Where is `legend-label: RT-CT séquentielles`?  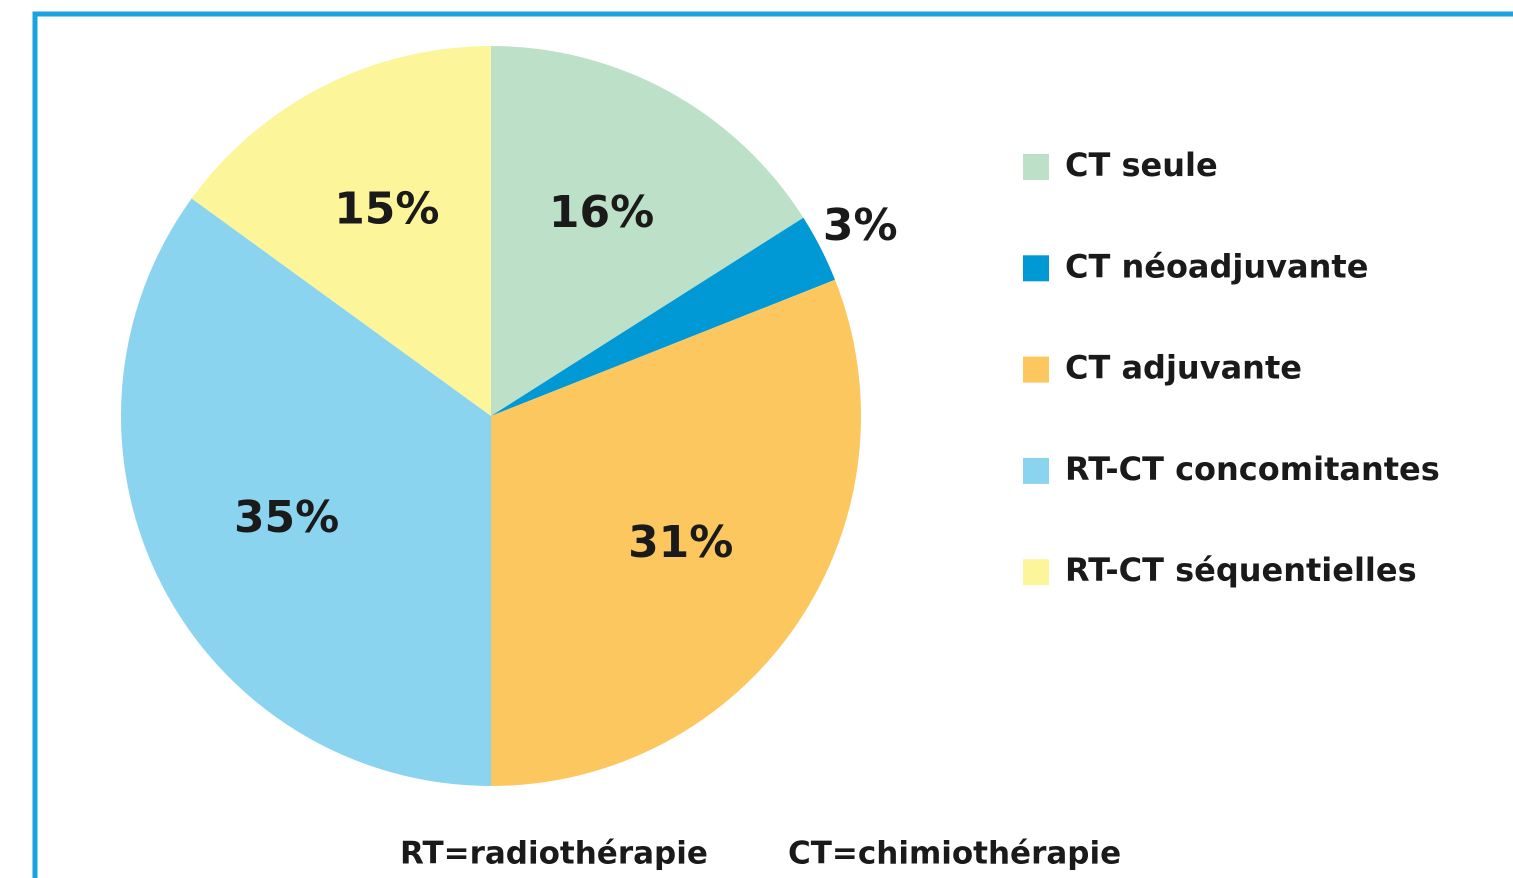
legend-label: RT-CT séquentielles is located at coordinates (1241, 570).